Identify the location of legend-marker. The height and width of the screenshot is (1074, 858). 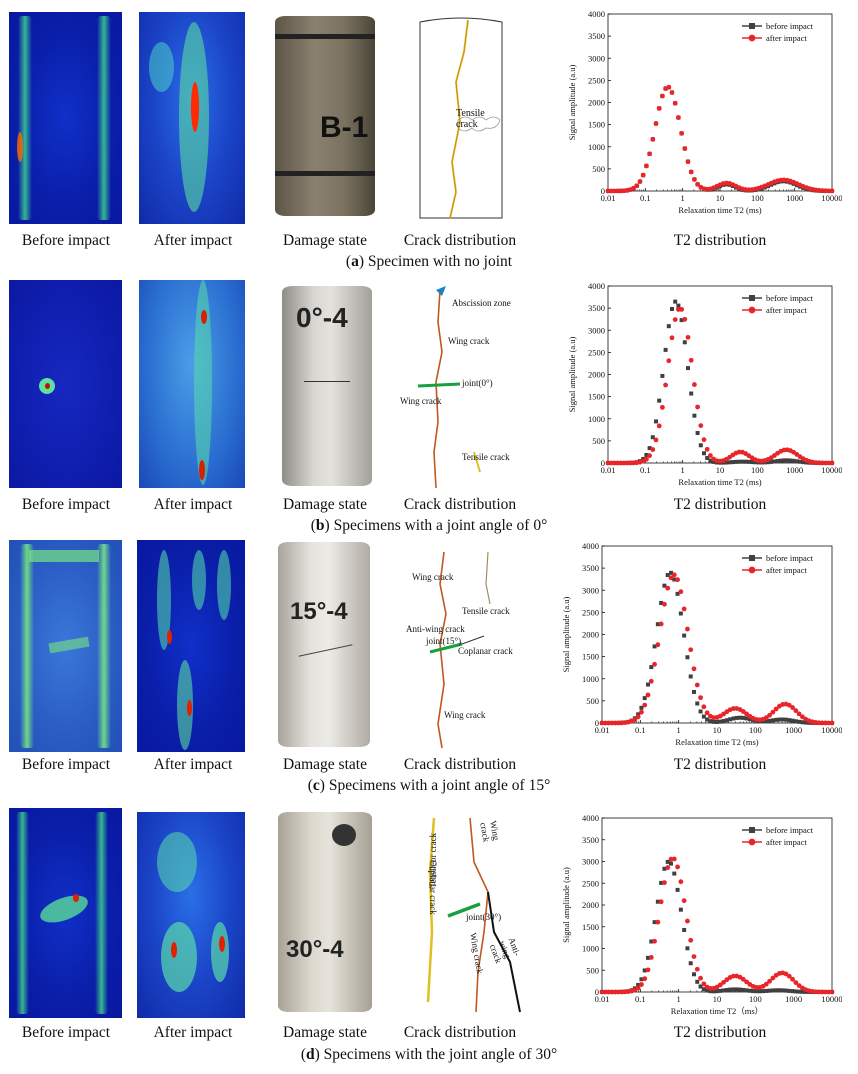
(752, 38).